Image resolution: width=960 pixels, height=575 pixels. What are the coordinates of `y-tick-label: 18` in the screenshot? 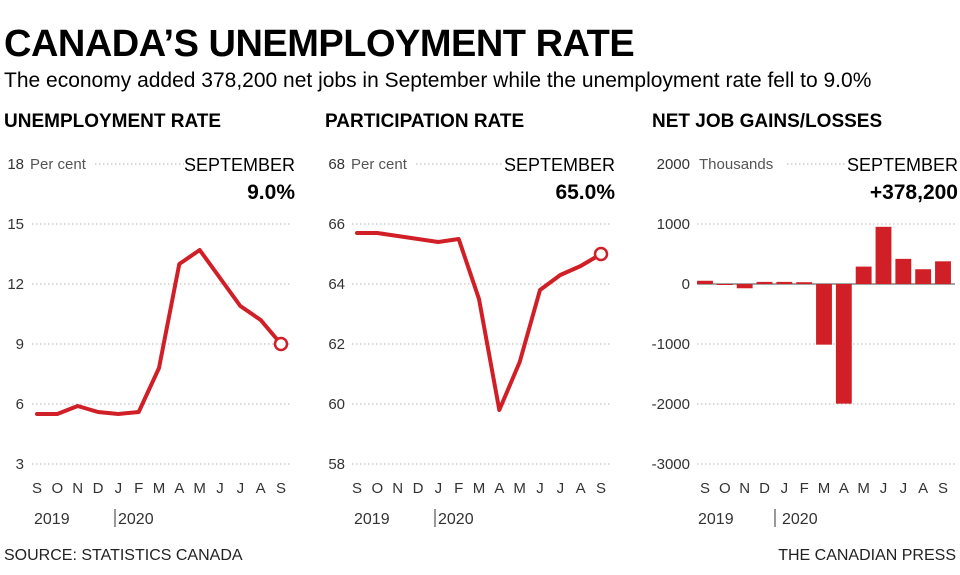 It's located at (15, 164).